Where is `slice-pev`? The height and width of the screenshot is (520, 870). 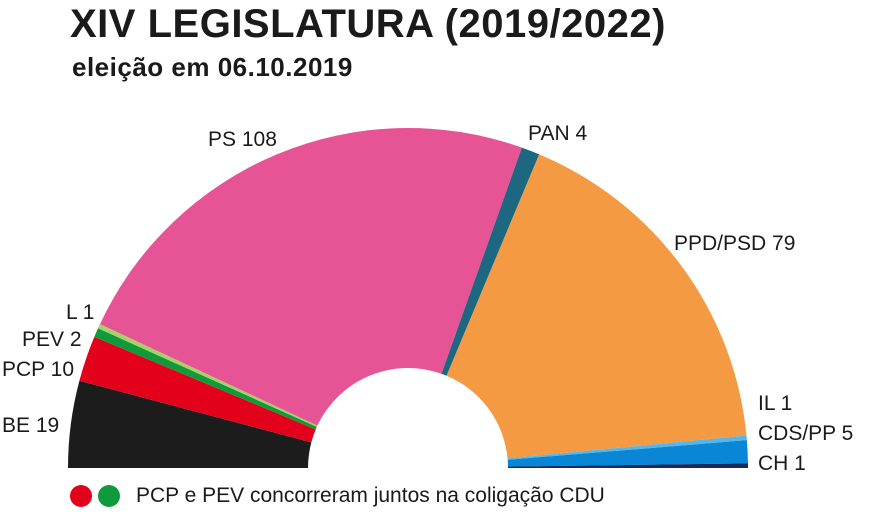 slice-pev is located at coordinates (205, 379).